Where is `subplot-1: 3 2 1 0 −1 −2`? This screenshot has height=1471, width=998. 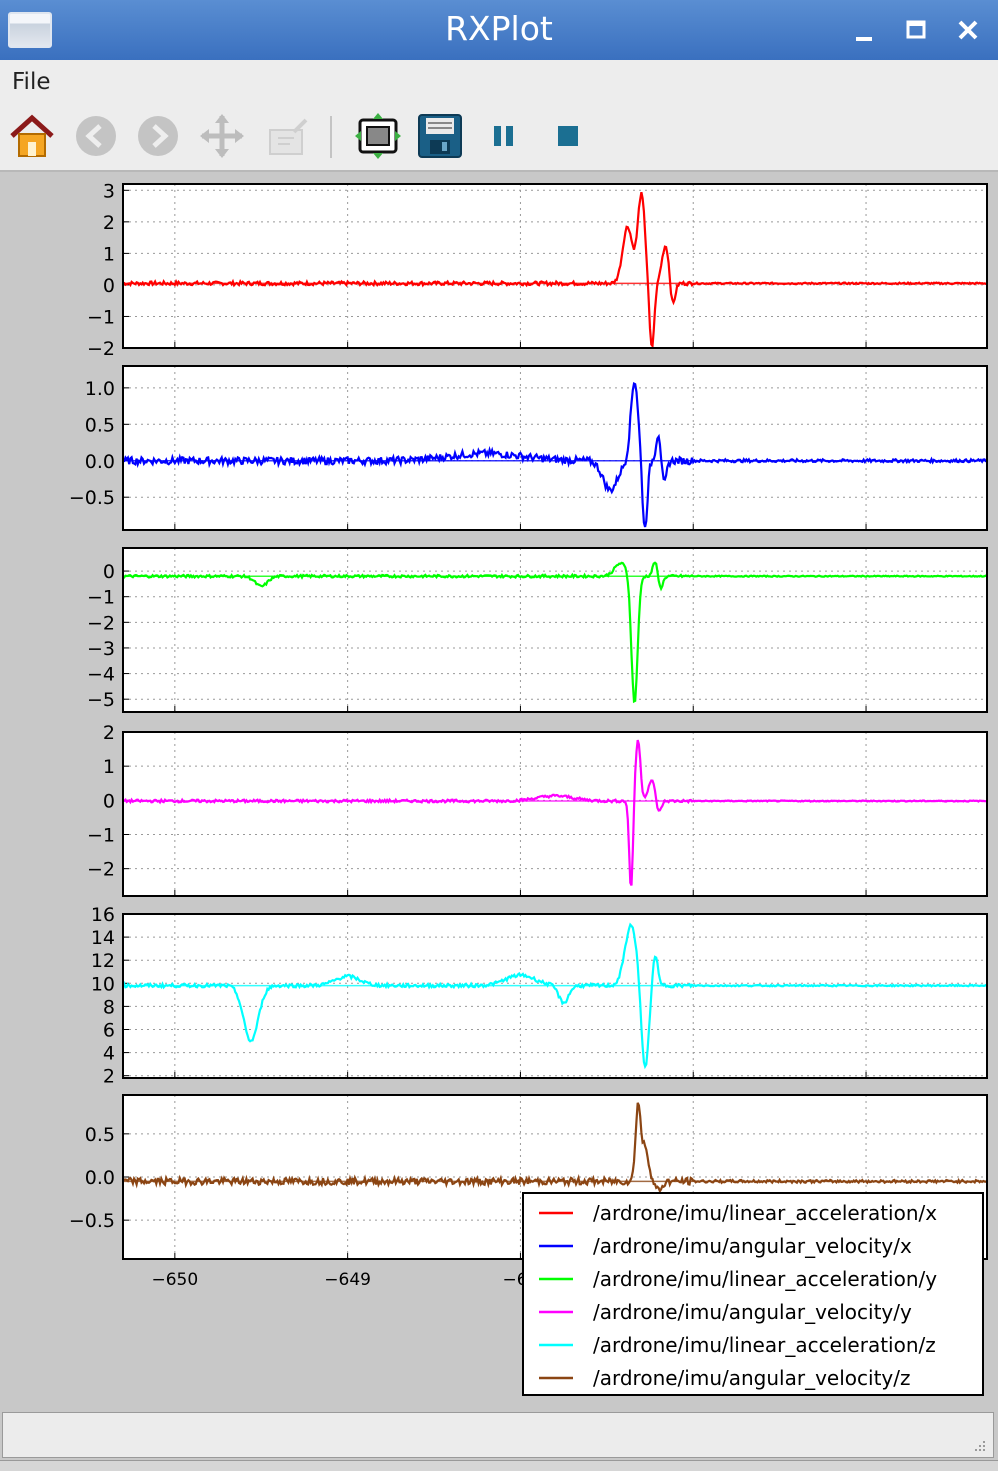
subplot-1: 3 2 1 0 −1 −2 is located at coordinates (537, 270).